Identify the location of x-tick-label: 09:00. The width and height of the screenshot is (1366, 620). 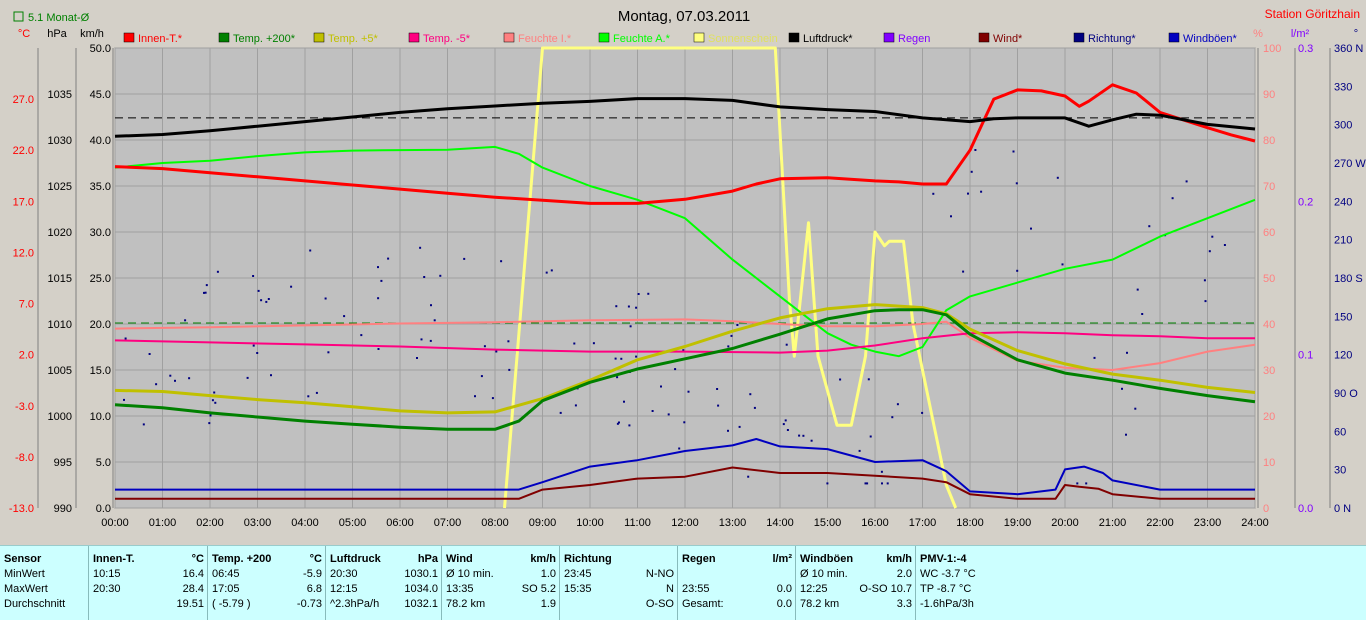
(543, 523).